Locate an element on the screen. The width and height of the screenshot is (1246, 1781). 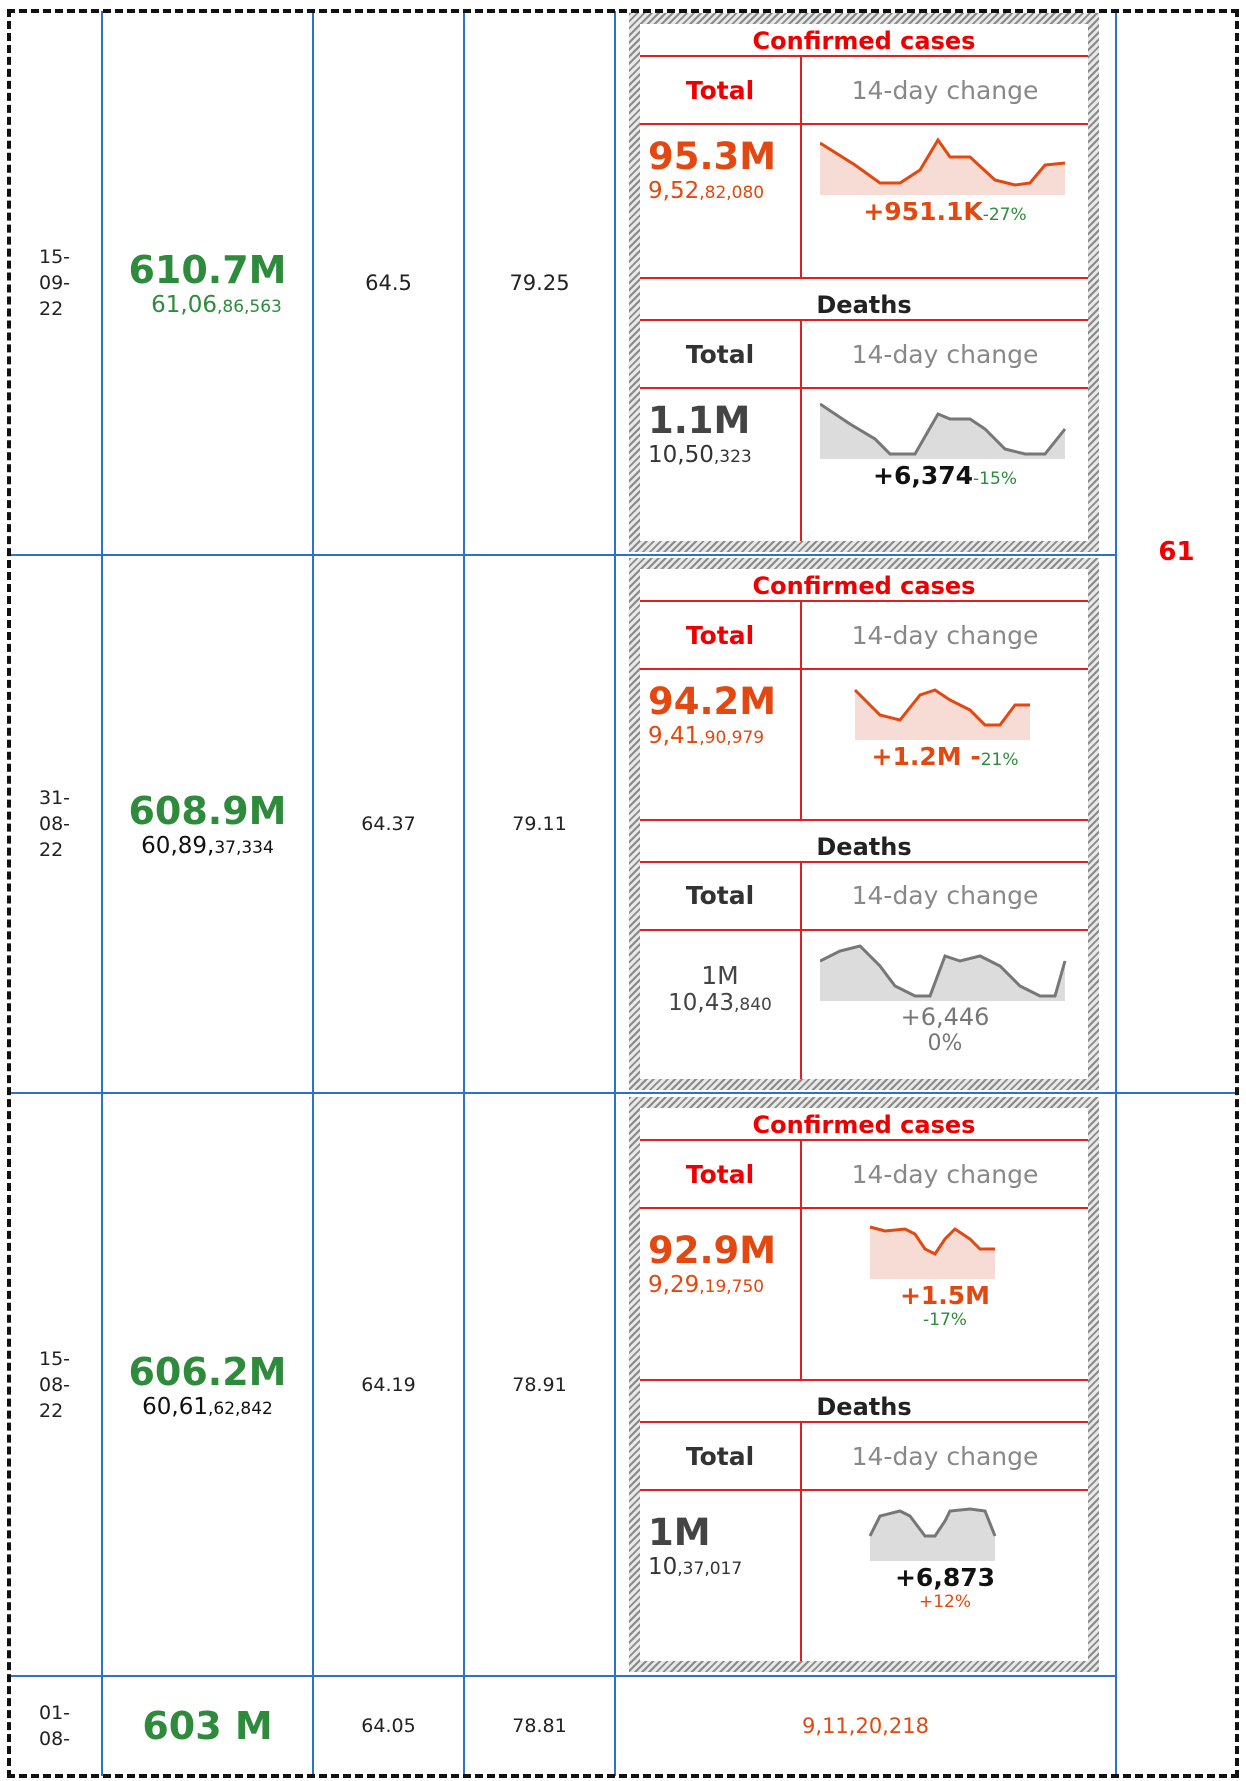
change-percent: -27% is located at coordinates (1004, 215).